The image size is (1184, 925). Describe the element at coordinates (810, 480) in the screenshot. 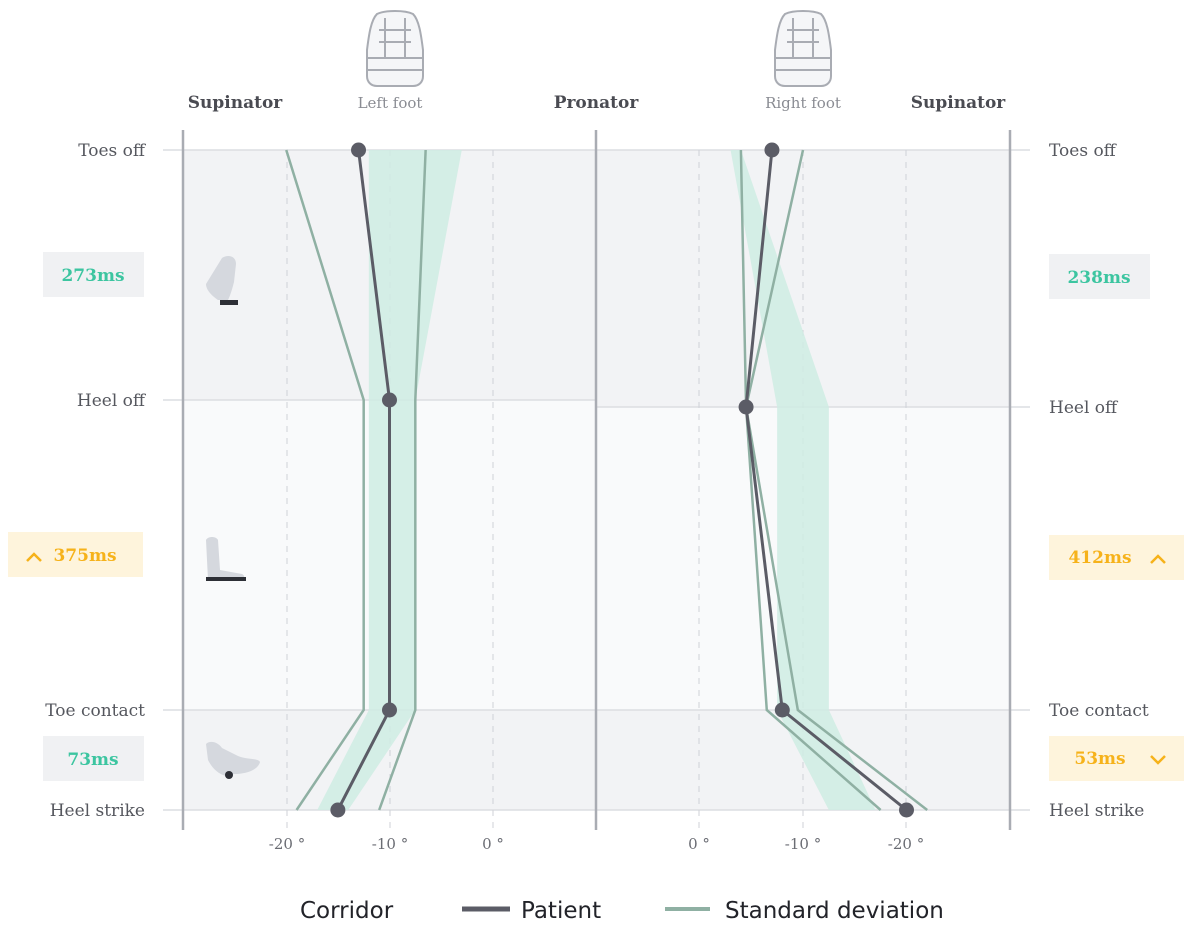

I see `right-std-lower-line` at that location.